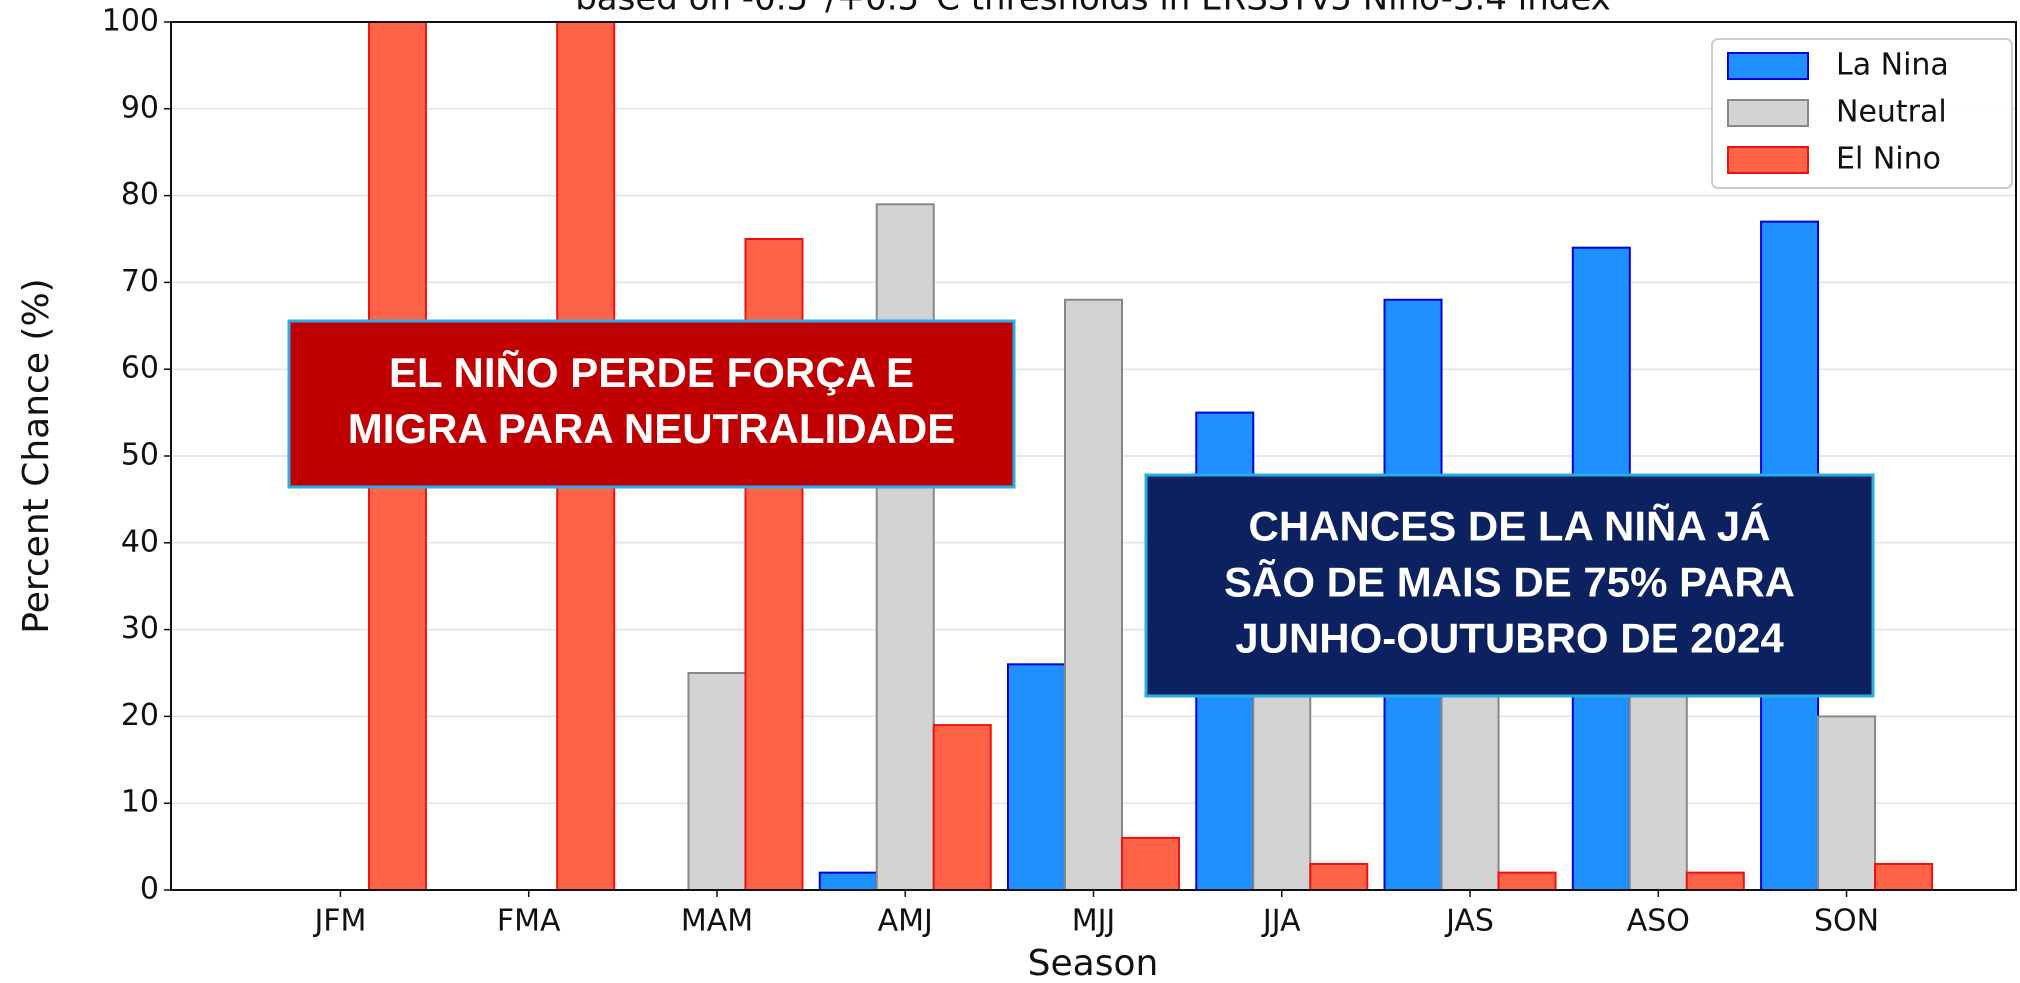  I want to click on y-tick-label: 0, so click(149, 889).